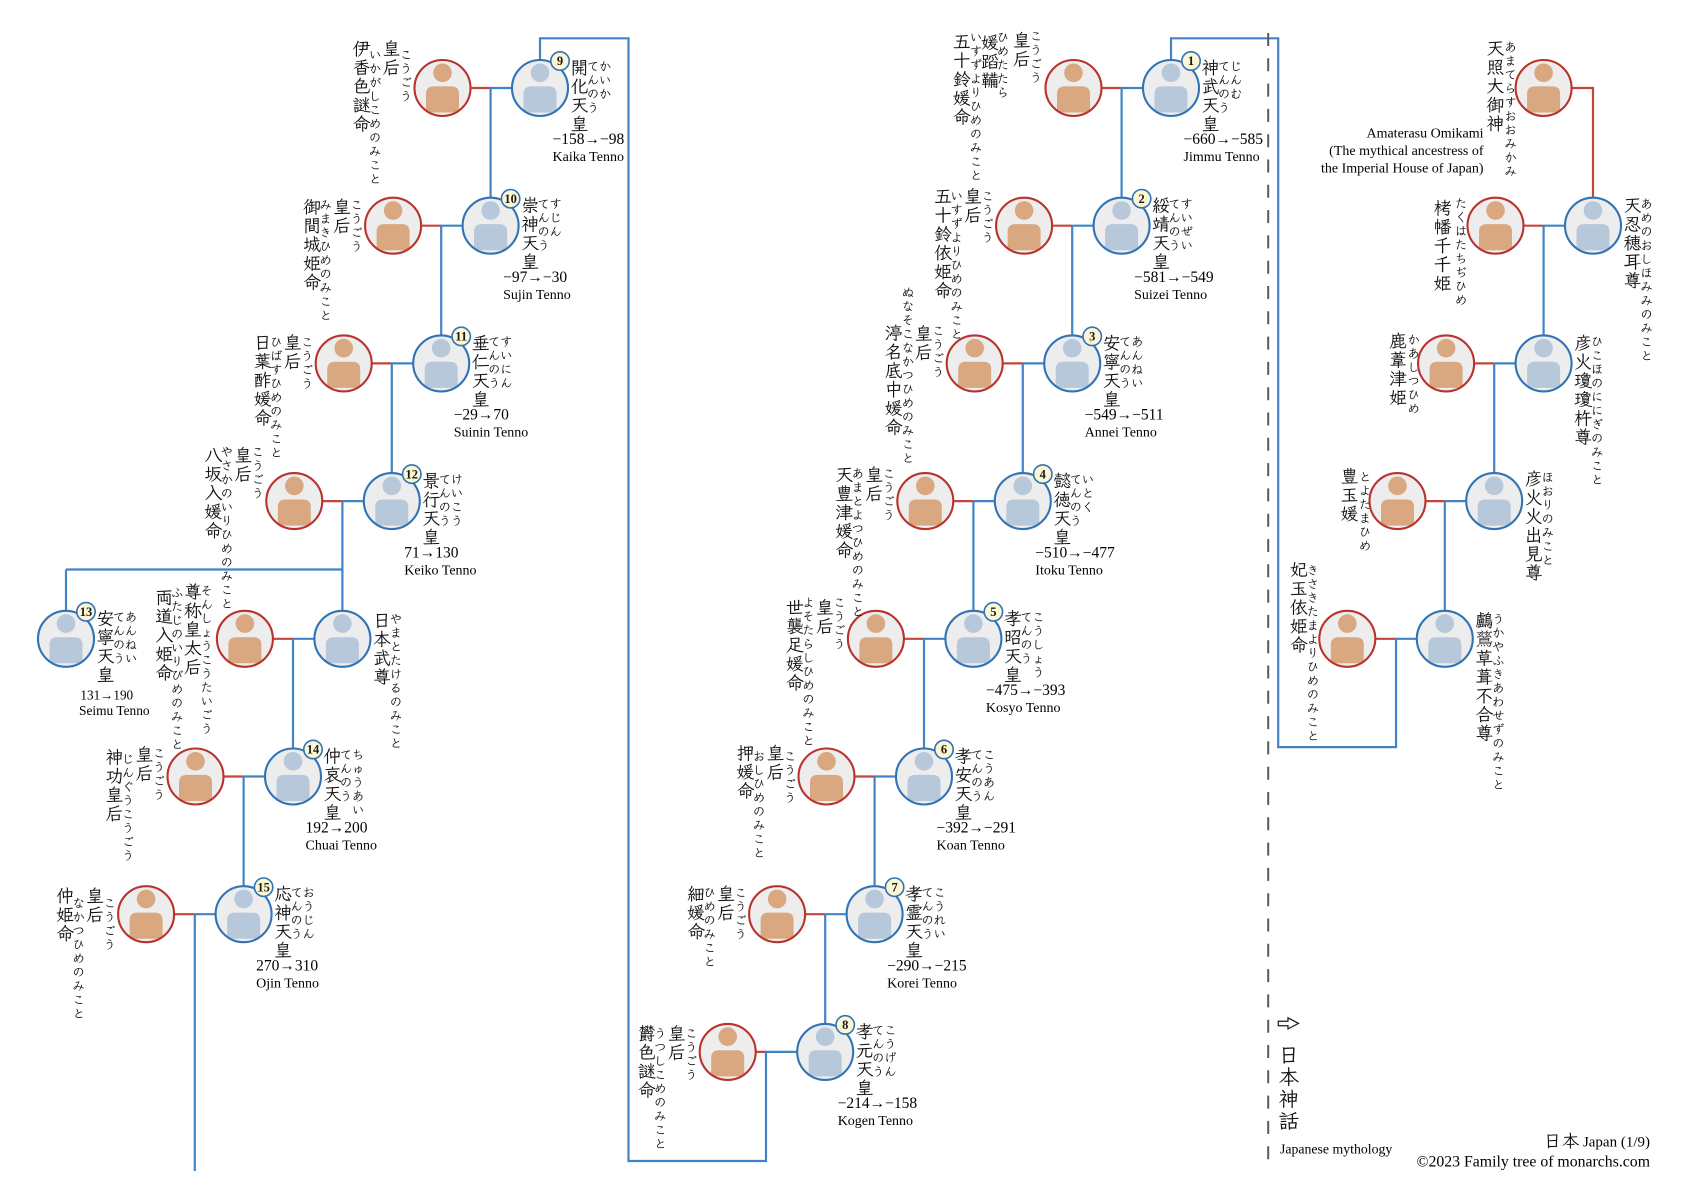 The image size is (1684, 1190). I want to click on svg-text: −290→−215, so click(927, 965).